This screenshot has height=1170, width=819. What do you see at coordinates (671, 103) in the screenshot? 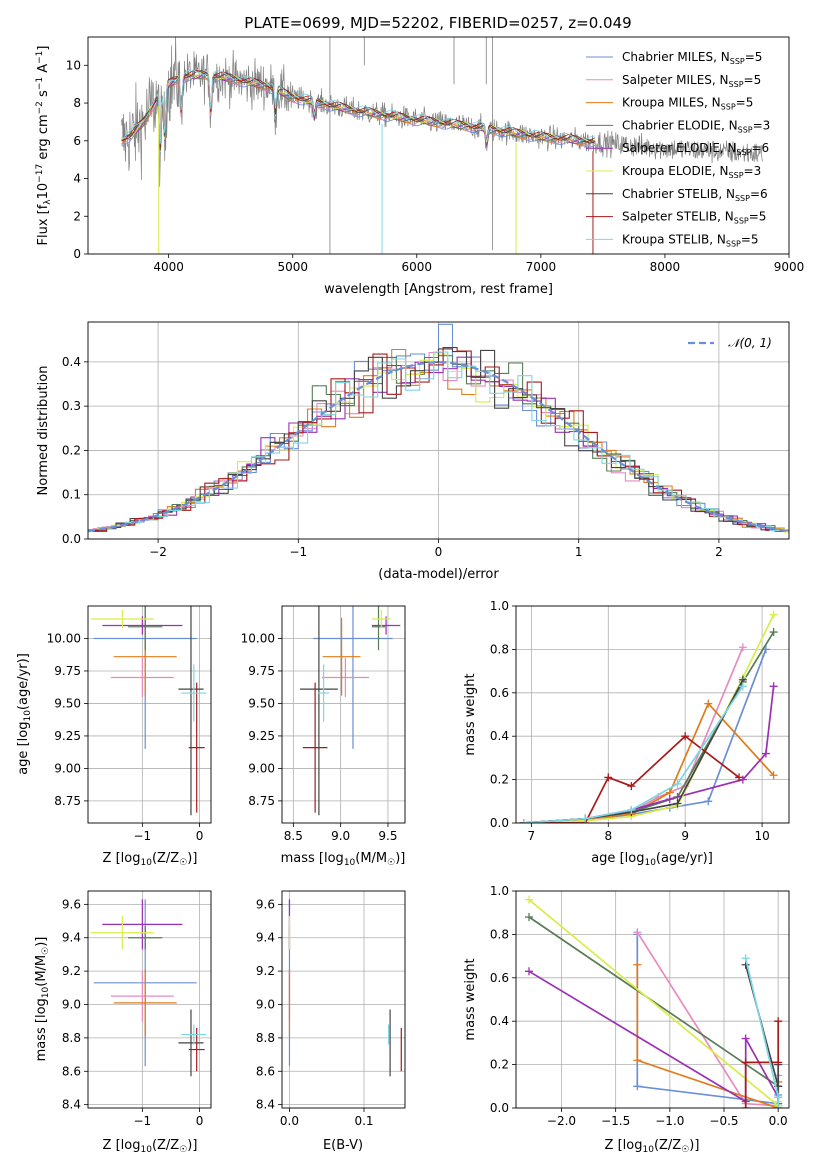
I see `legend-label-model: Kroupa MILES, N` at bounding box center [671, 103].